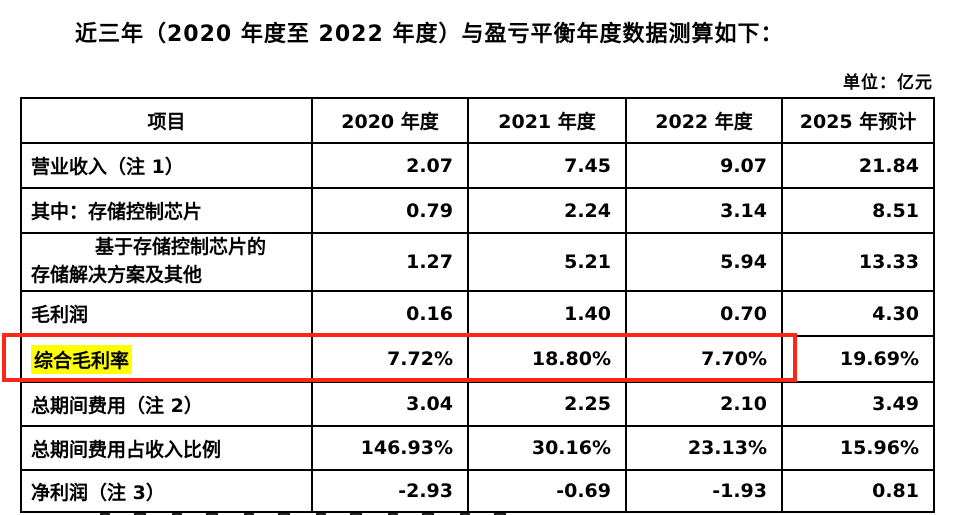  Describe the element at coordinates (166, 448) in the screenshot. I see `row-label: 总期间费用占收入比例` at that location.